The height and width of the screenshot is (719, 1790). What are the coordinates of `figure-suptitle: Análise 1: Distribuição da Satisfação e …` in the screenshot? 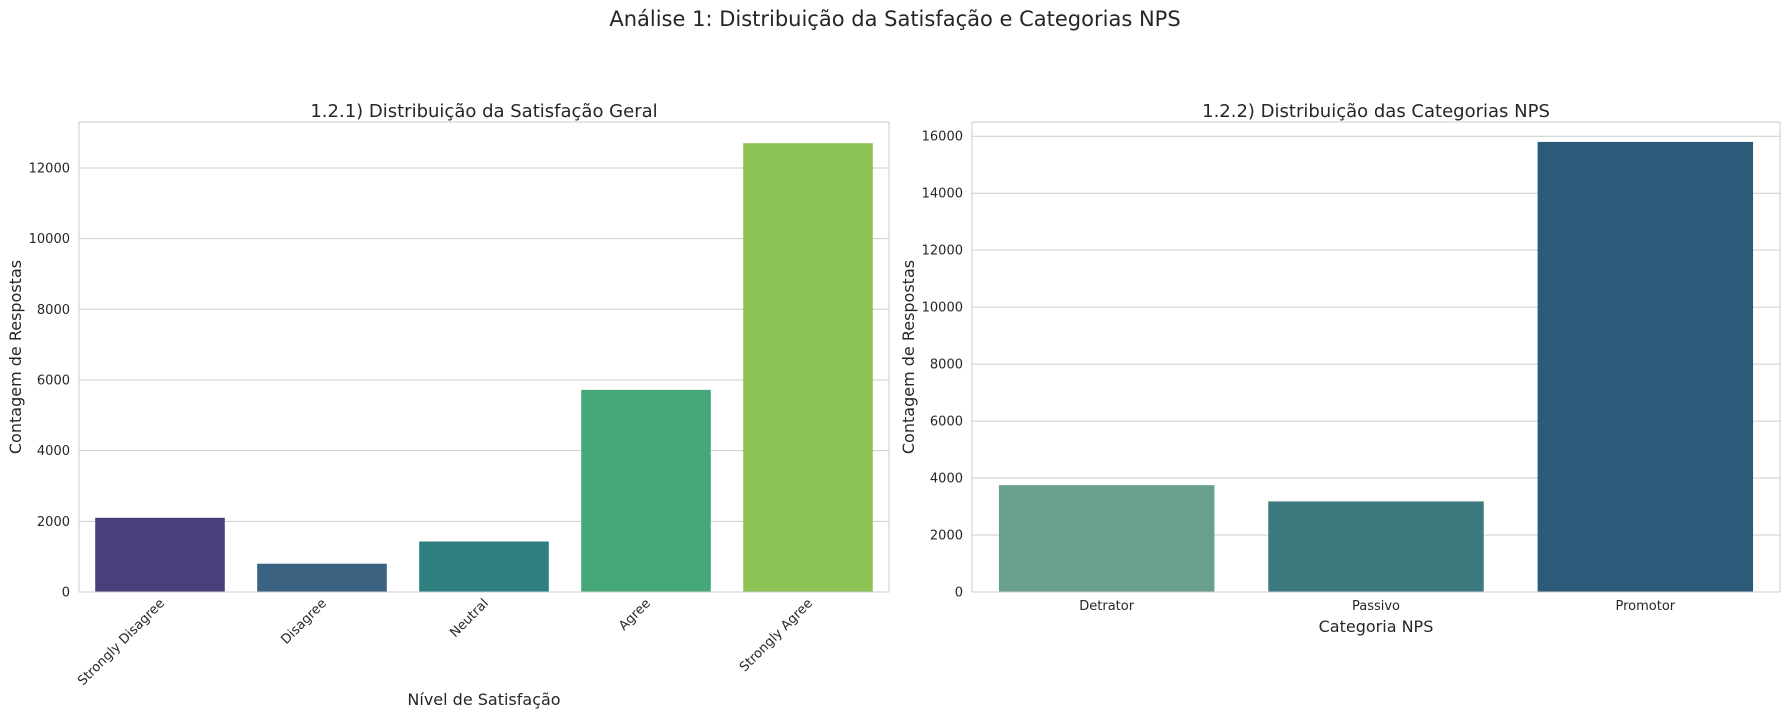 It's located at (894, 19).